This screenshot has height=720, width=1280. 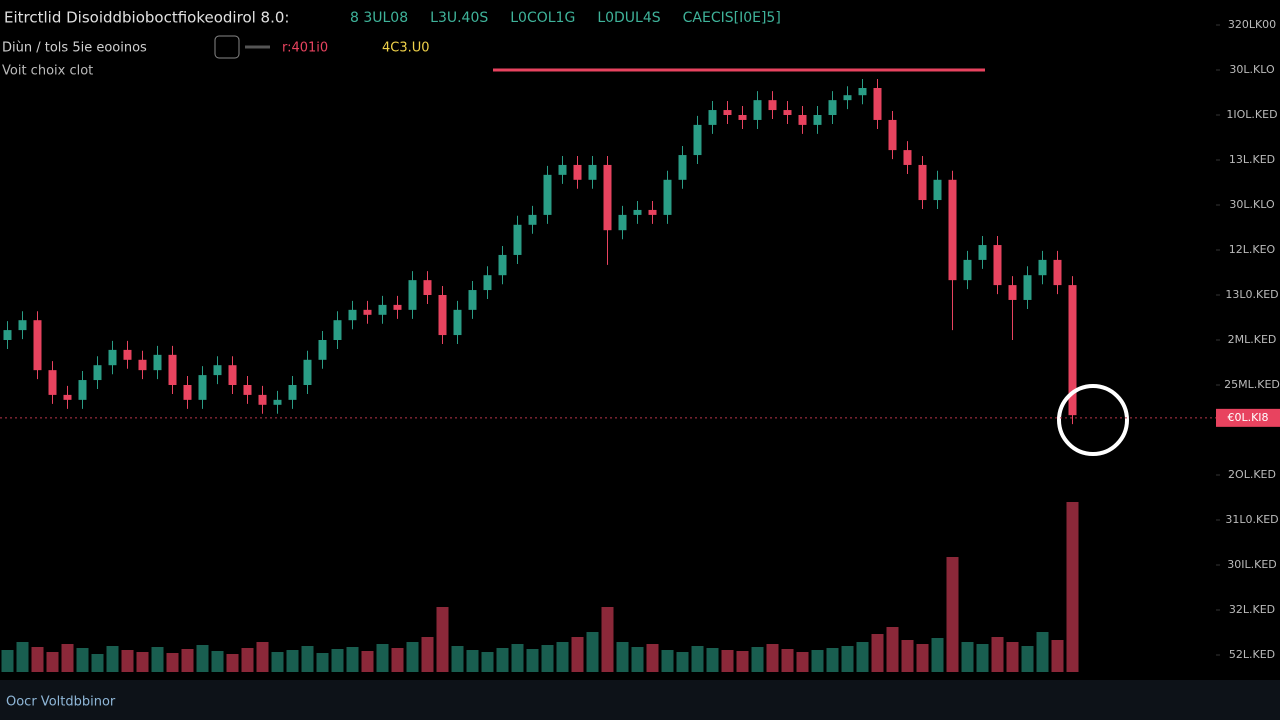 What do you see at coordinates (1252, 339) in the screenshot?
I see `y-tick-label: 2ML.KED` at bounding box center [1252, 339].